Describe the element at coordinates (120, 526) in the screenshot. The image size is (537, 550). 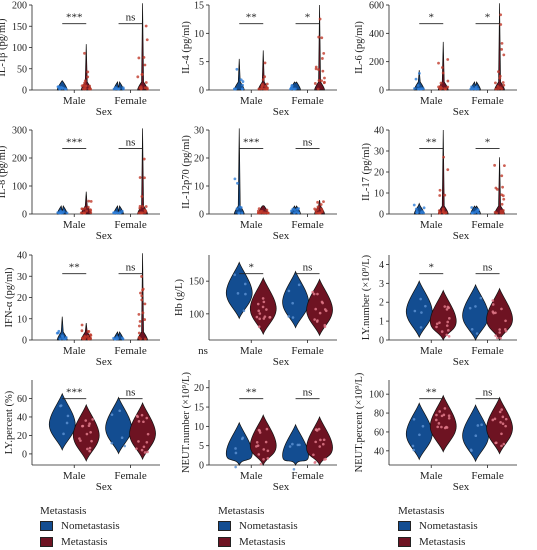
I see `legend-item-nometastasis: Nometastasis` at that location.